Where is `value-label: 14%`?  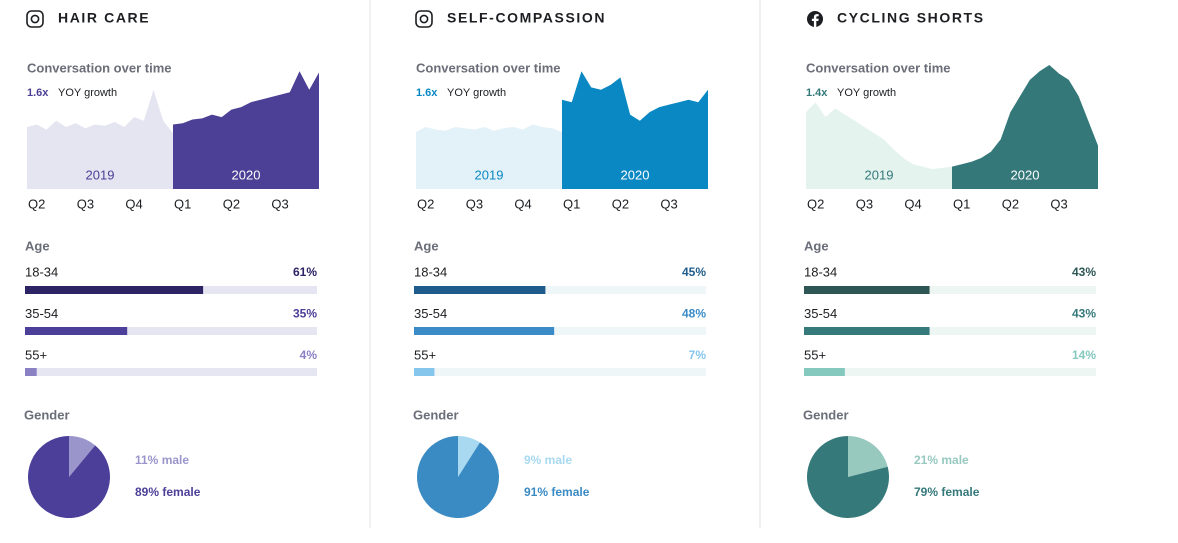 value-label: 14% is located at coordinates (1084, 355).